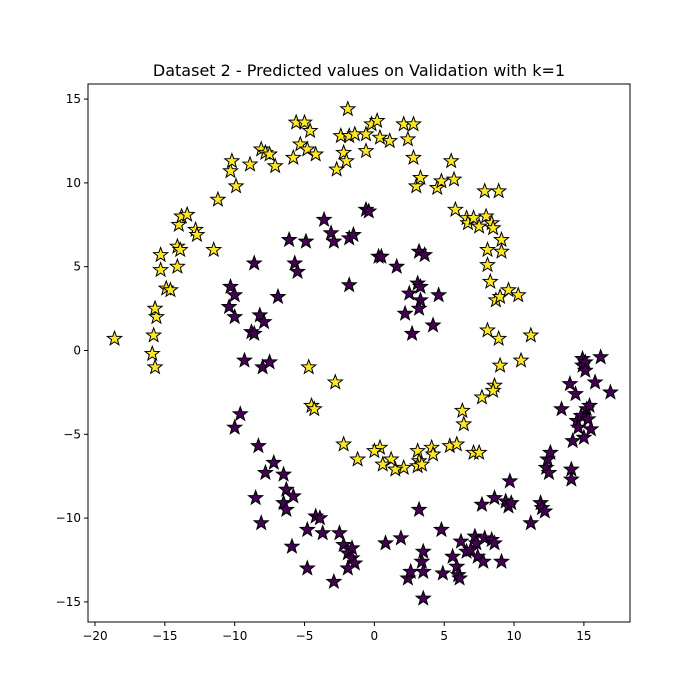 The width and height of the screenshot is (700, 700). What do you see at coordinates (305, 636) in the screenshot?
I see `x-tick-label: −5` at bounding box center [305, 636].